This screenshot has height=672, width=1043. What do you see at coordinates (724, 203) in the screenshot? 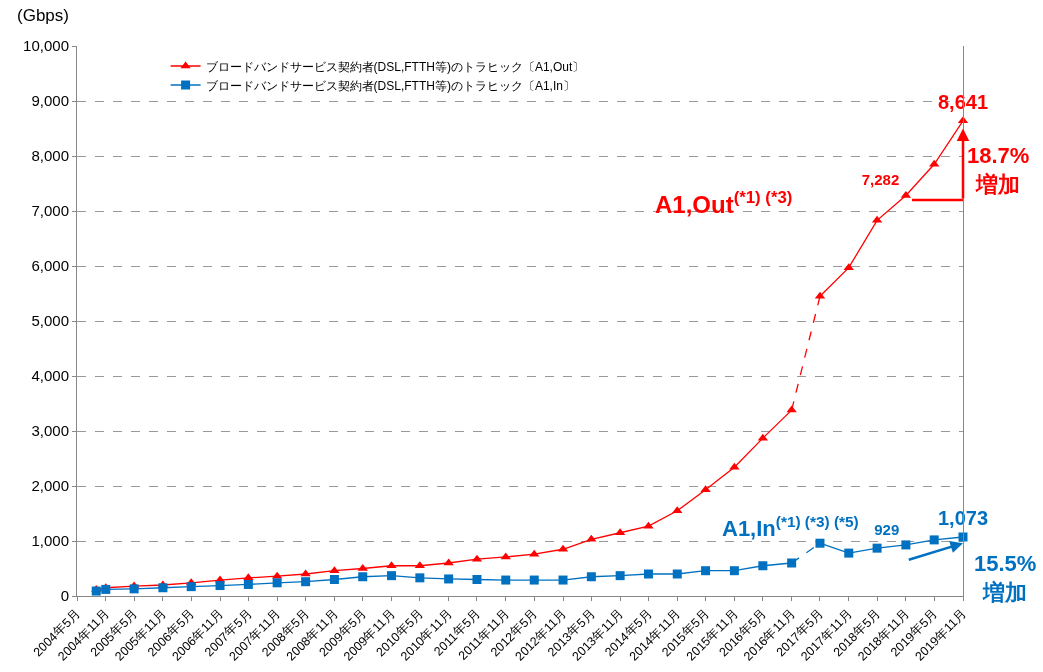
I see `annotation: A1,Out$^{(*1) (*3)}$` at bounding box center [724, 203].